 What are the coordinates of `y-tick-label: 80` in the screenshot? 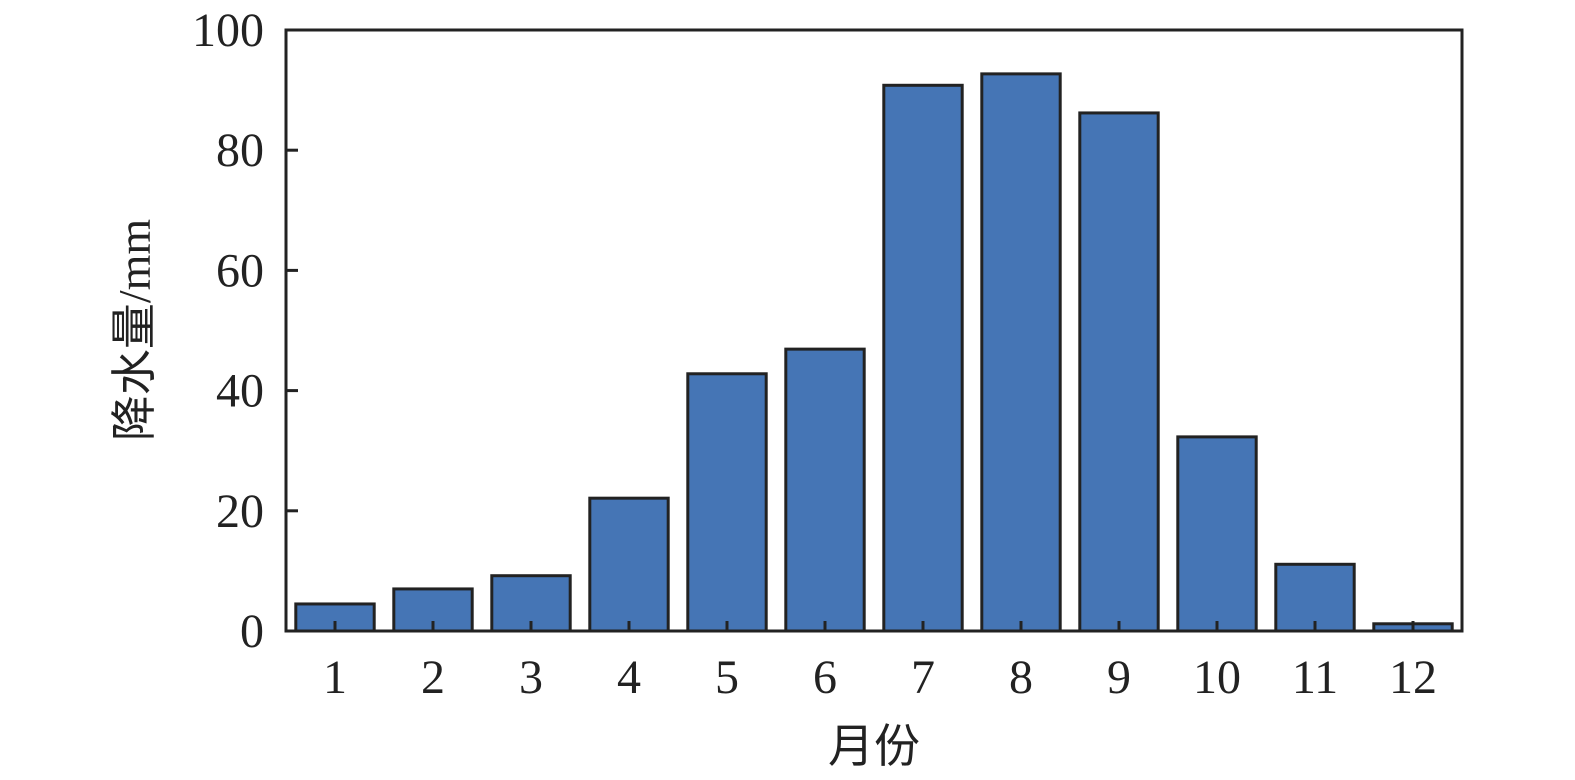 It's located at (240, 150).